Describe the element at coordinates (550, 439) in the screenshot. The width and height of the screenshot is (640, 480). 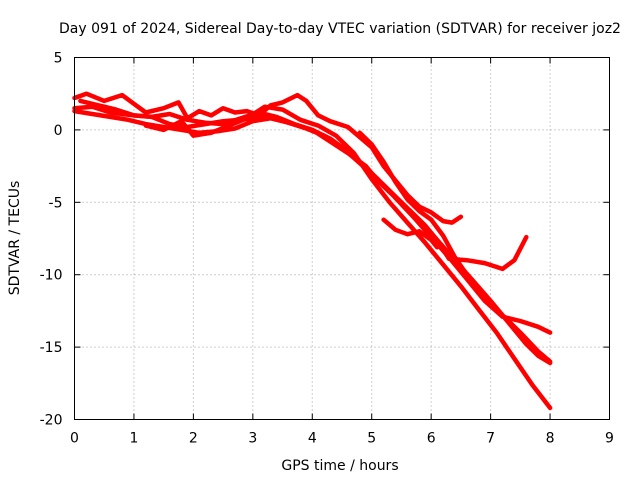
I see `x-tick-label: 8` at that location.